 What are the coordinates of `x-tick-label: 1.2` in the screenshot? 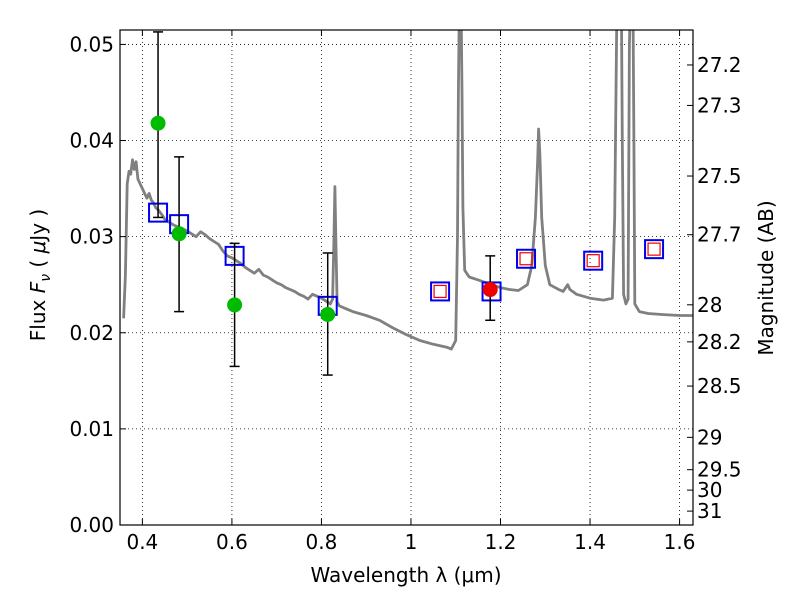 It's located at (501, 542).